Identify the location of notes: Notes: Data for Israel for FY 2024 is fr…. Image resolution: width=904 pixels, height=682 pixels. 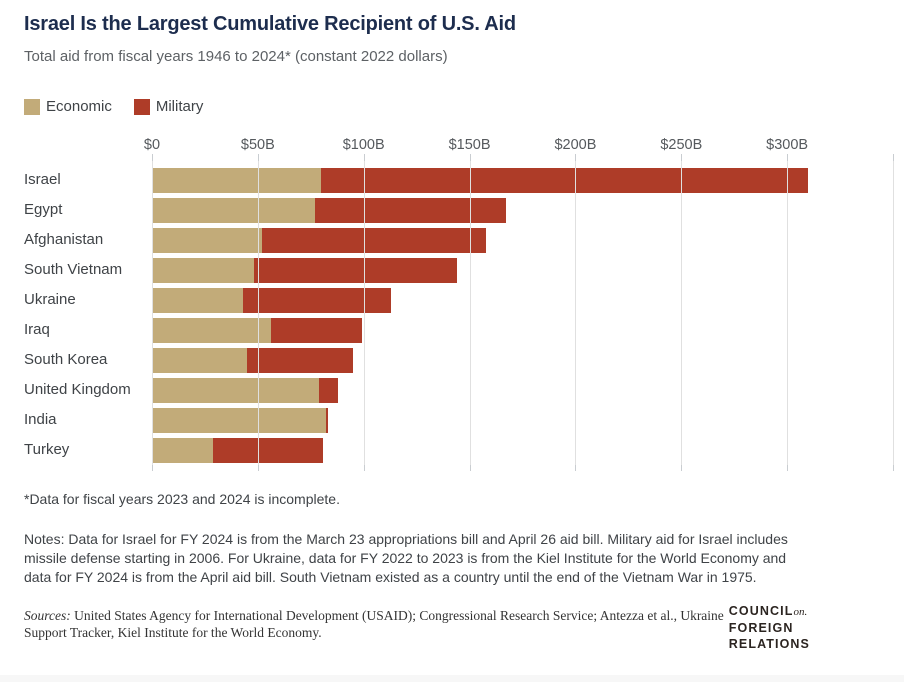
(406, 558).